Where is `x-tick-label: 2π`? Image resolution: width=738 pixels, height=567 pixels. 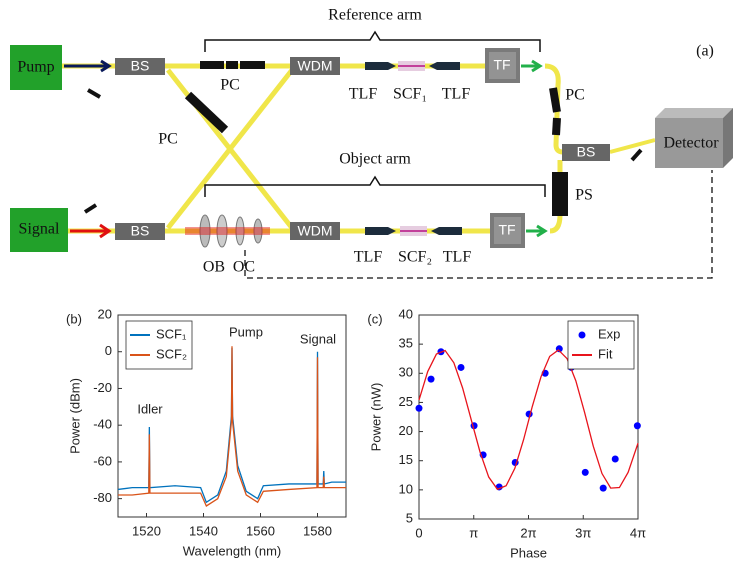 x-tick-label: 2π is located at coordinates (528, 532).